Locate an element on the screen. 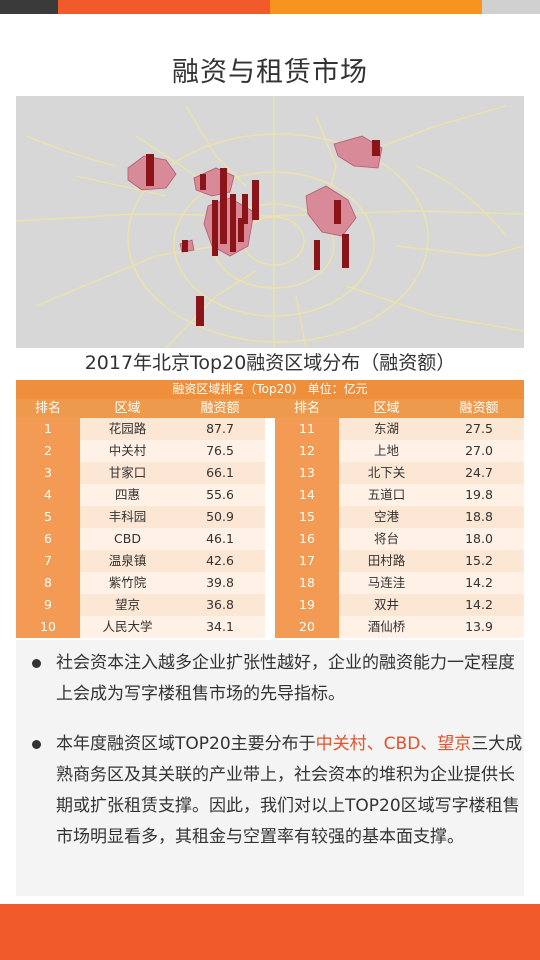  map-caption: 2017年北京Top20融资区域分布（融资额） is located at coordinates (270, 363).